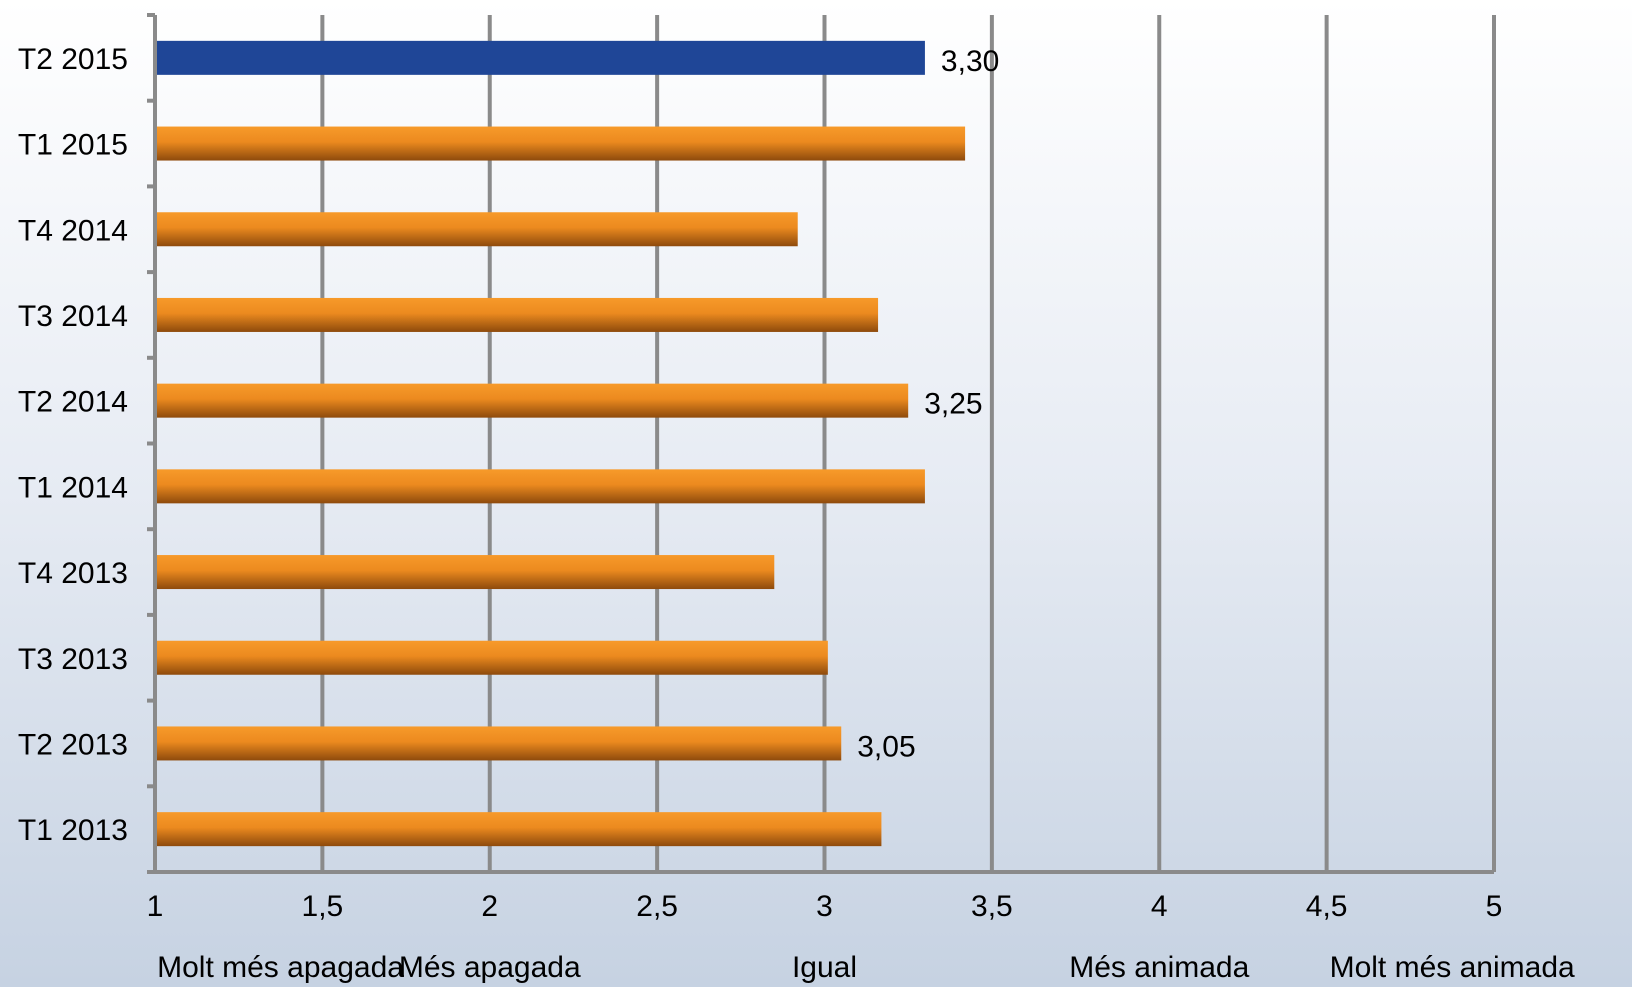 The width and height of the screenshot is (1632, 987). Describe the element at coordinates (824, 967) in the screenshot. I see `x-descriptor-label: Igual` at that location.